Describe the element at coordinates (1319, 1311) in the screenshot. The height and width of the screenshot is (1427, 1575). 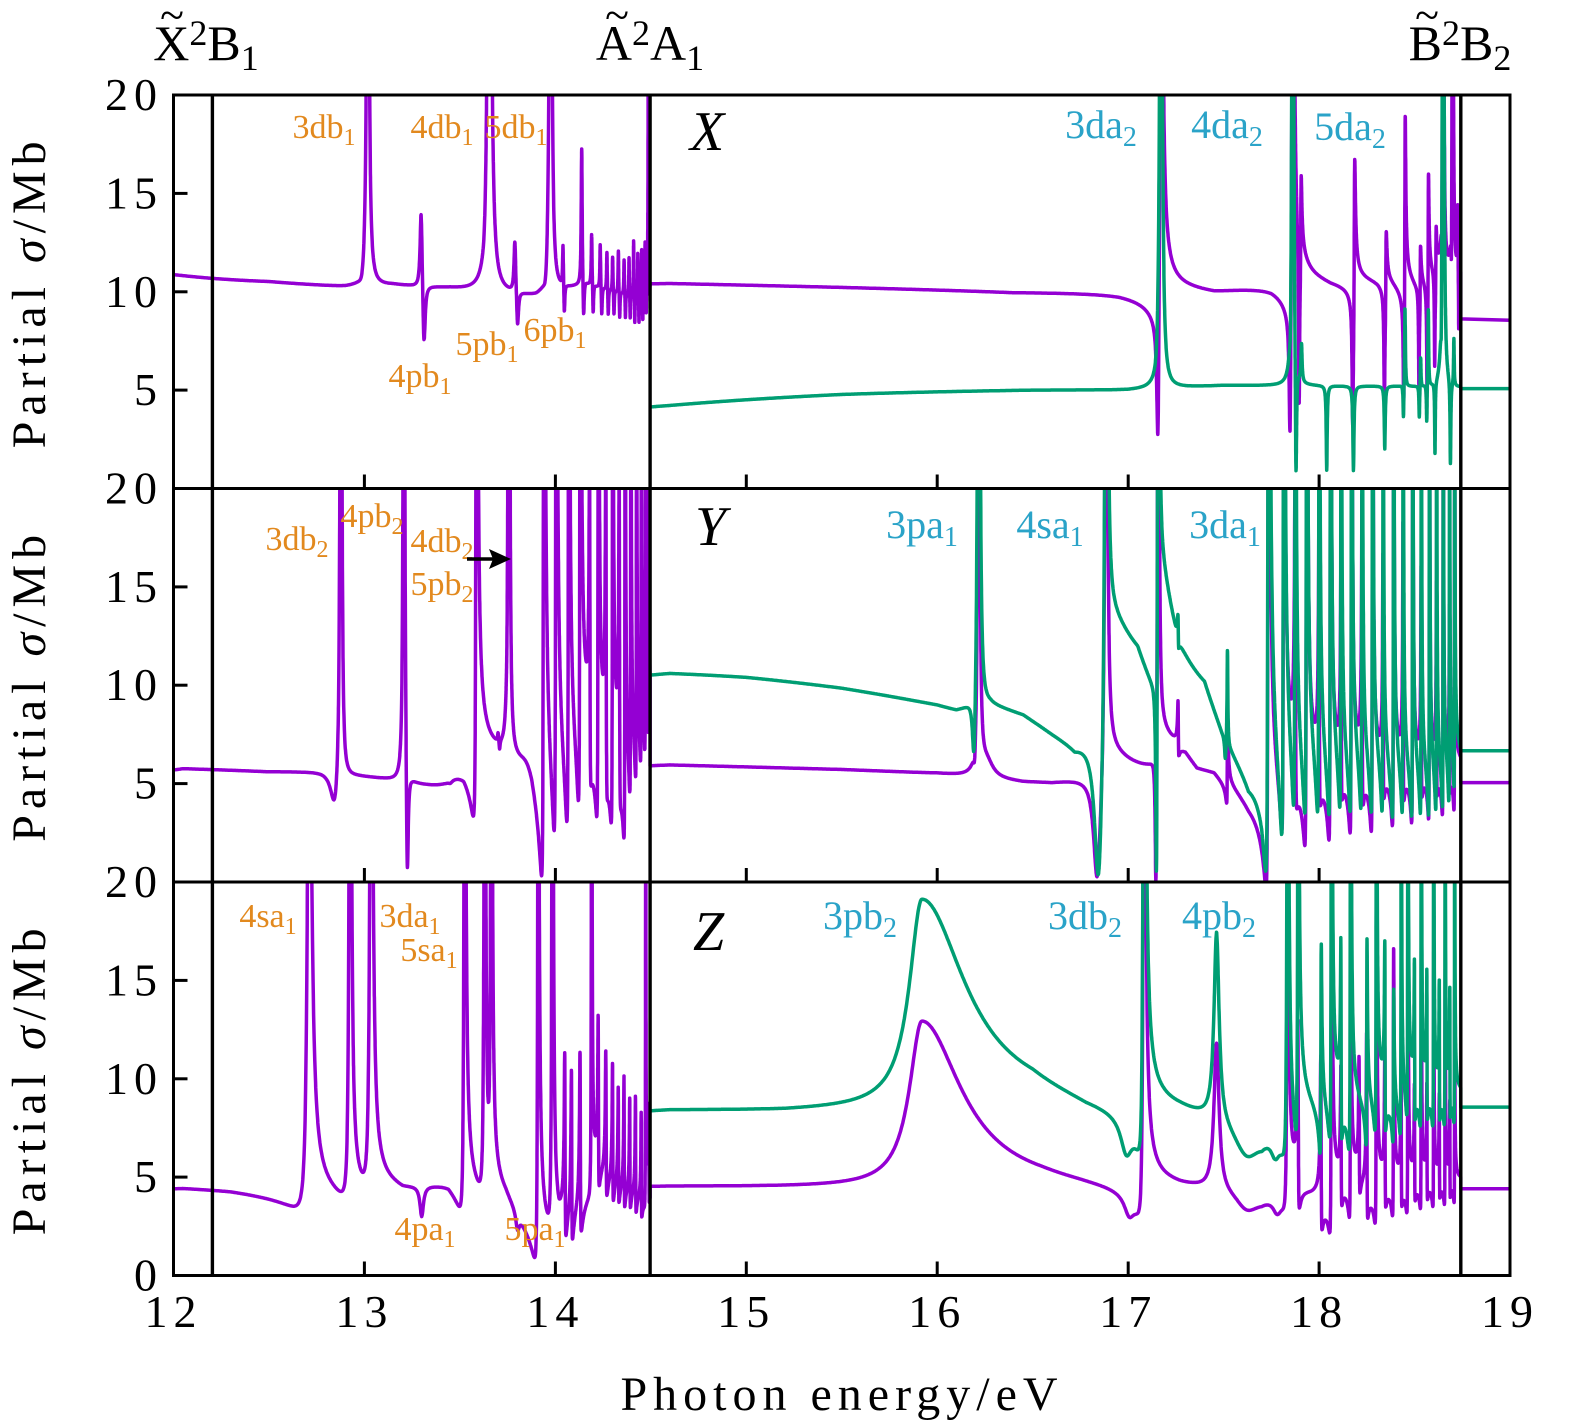
I see `svg-text: 18` at that location.